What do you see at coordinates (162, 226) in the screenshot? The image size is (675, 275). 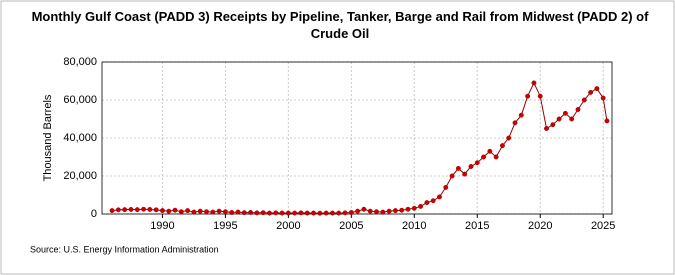 I see `x-tick-label: 1990` at bounding box center [162, 226].